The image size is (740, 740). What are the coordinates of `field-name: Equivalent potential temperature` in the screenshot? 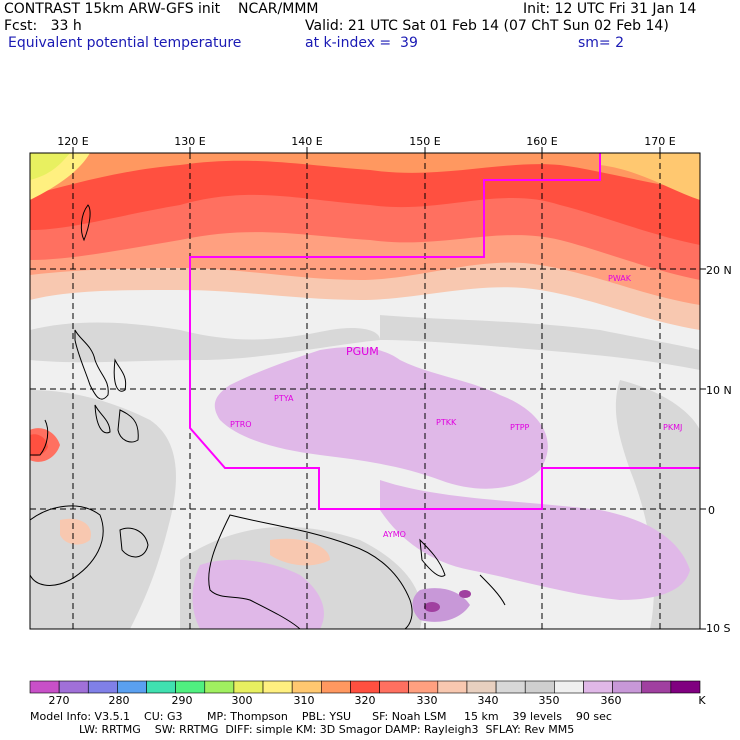 It's located at (125, 43).